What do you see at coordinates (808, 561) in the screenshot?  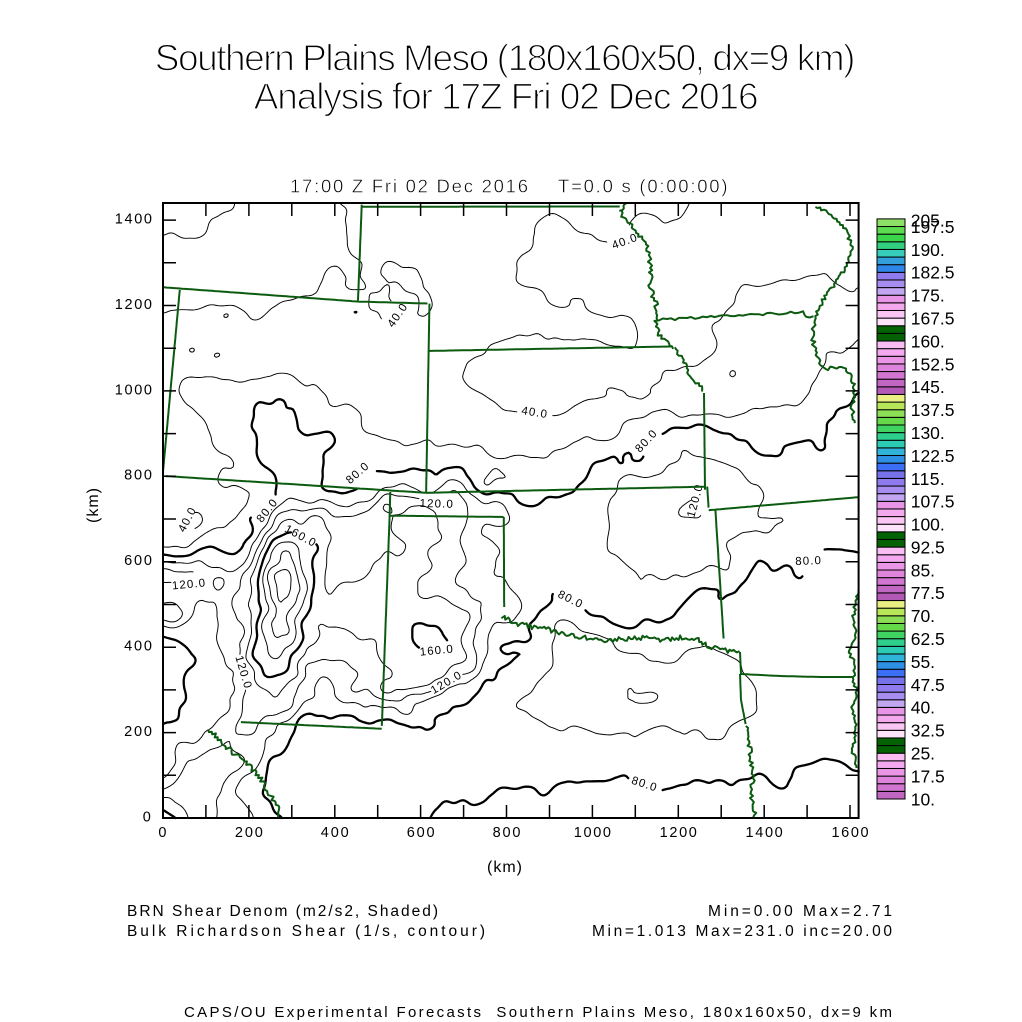 I see `svg-text: 80.0` at bounding box center [808, 561].